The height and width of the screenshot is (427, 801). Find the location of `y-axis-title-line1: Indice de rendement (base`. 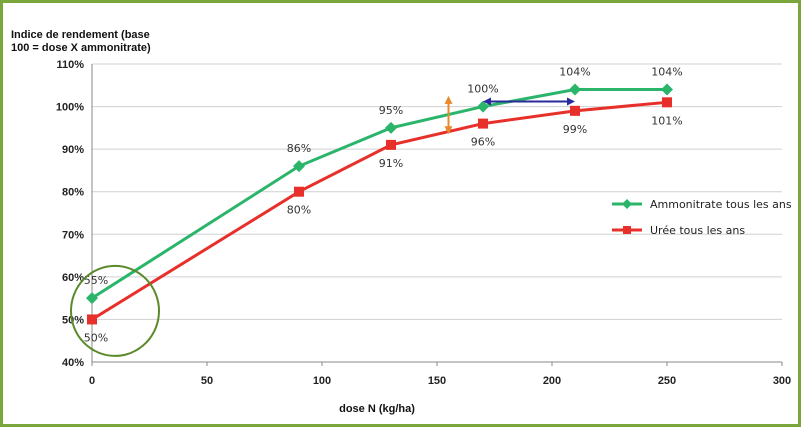

y-axis-title-line1: Indice de rendement (base is located at coordinates (80, 35).